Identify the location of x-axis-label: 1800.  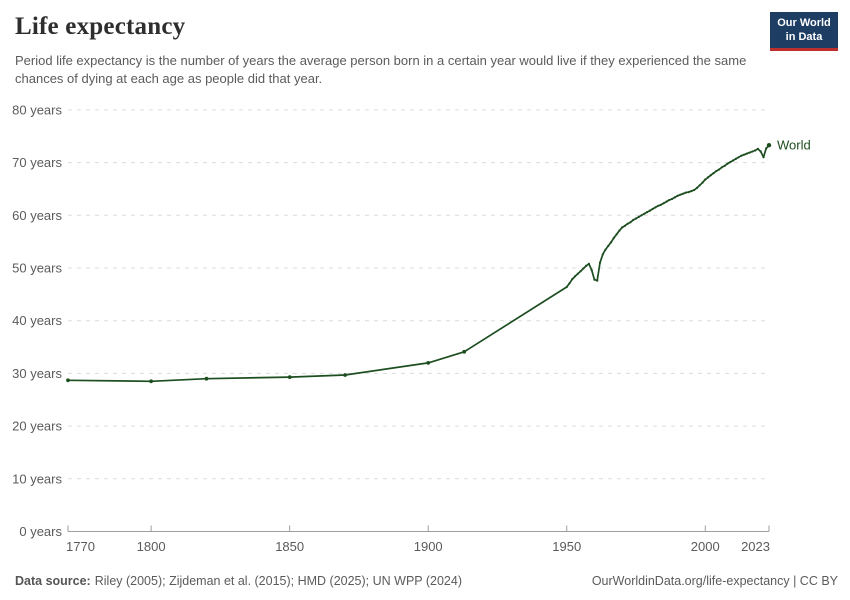
(151, 546).